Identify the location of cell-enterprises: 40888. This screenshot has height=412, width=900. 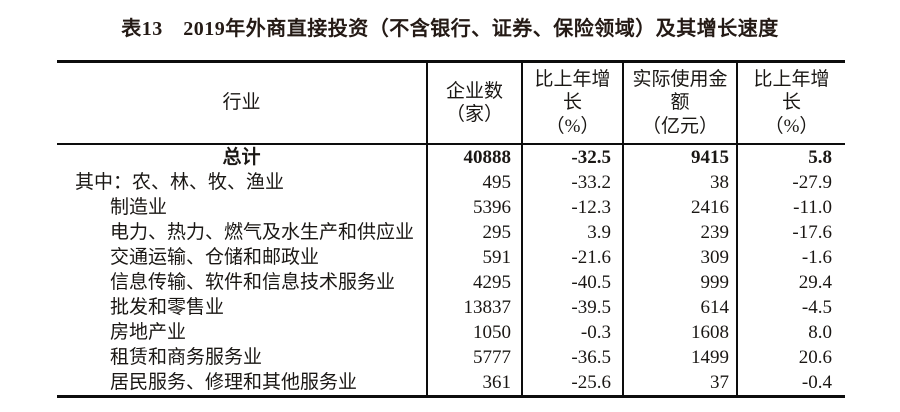
(474, 157).